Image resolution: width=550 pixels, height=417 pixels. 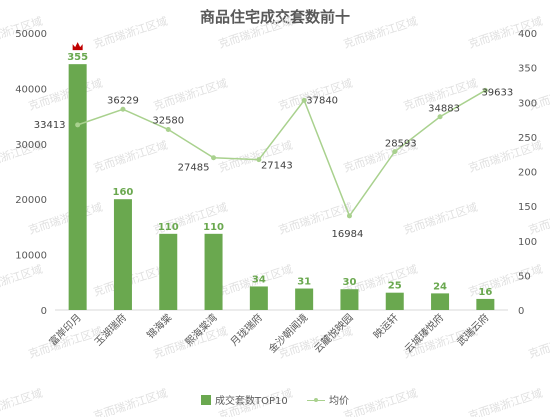 What do you see at coordinates (259, 279) in the screenshot?
I see `bar-value-label: 34` at bounding box center [259, 279].